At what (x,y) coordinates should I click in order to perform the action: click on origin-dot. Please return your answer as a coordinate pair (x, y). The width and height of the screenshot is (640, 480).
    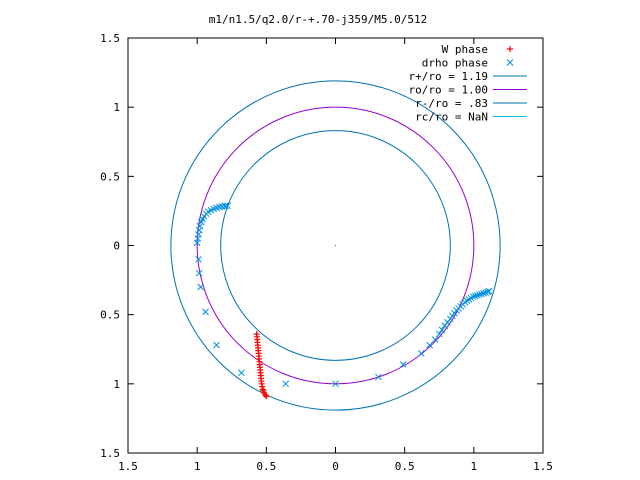
    Looking at the image, I should click on (335, 245).